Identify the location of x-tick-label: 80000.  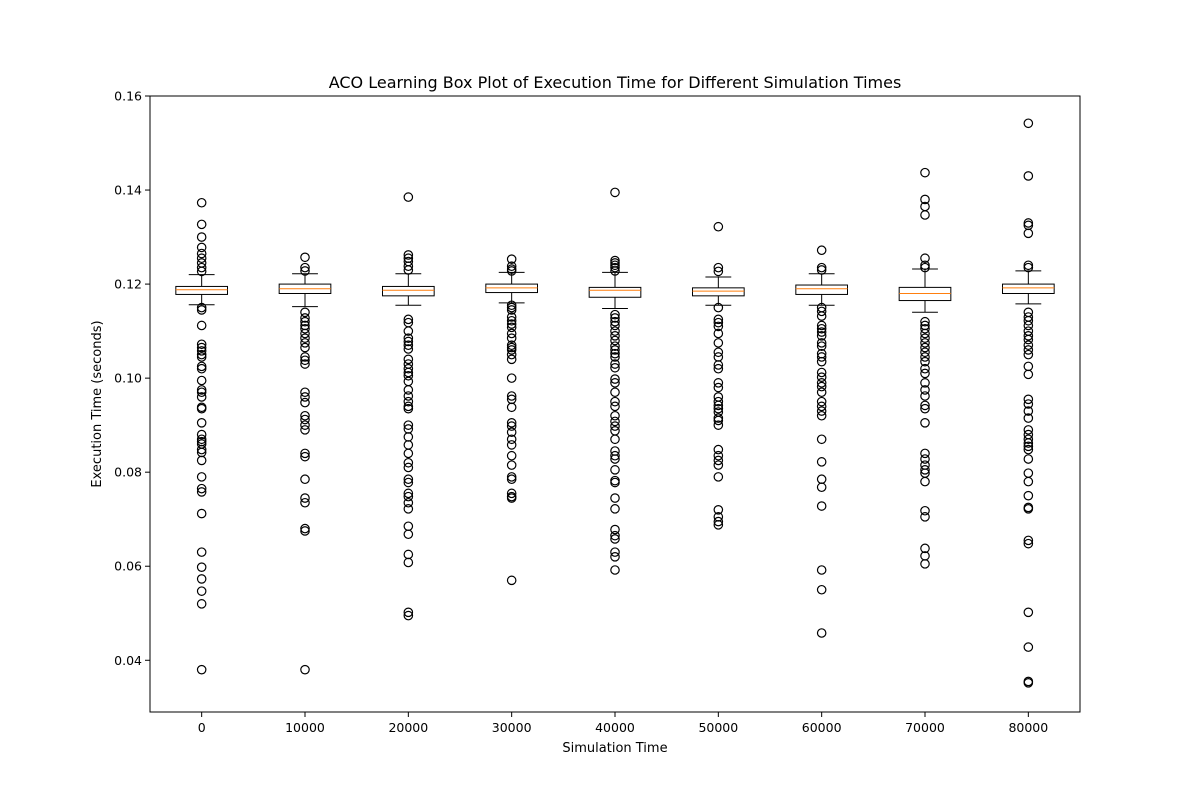
(1028, 727).